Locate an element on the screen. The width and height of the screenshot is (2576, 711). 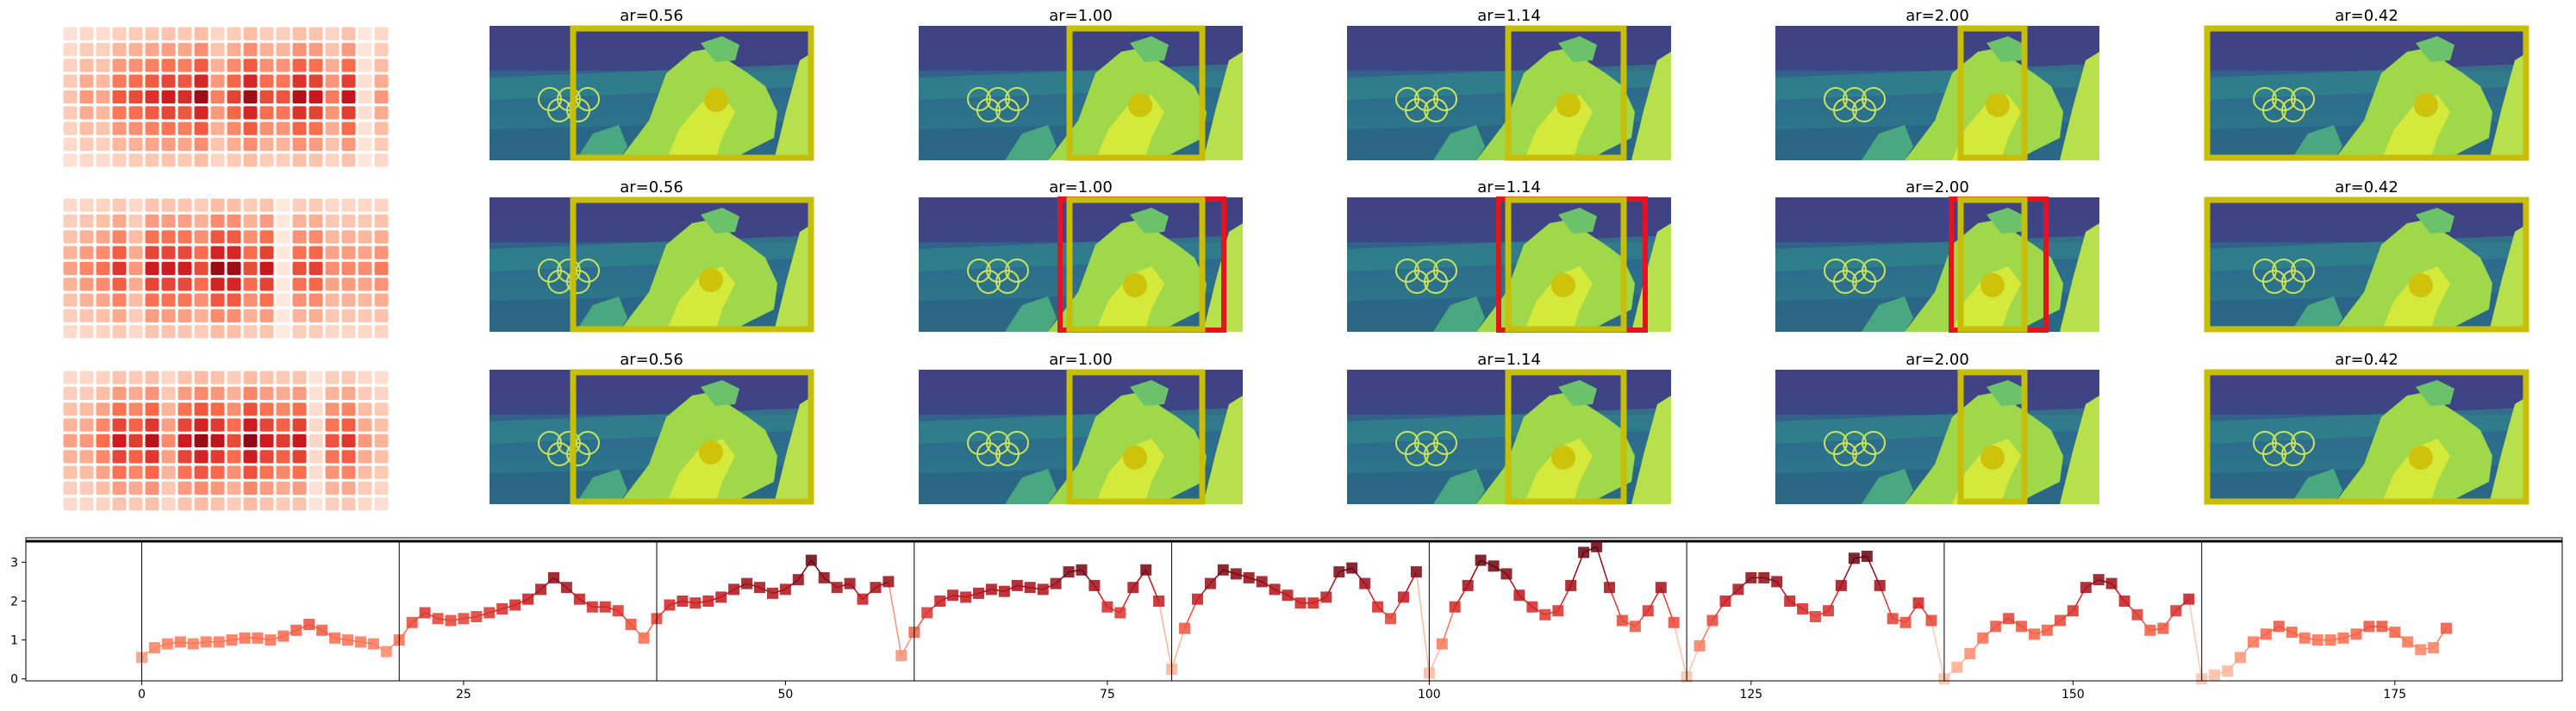
x-tick-label: 150 is located at coordinates (2073, 695).